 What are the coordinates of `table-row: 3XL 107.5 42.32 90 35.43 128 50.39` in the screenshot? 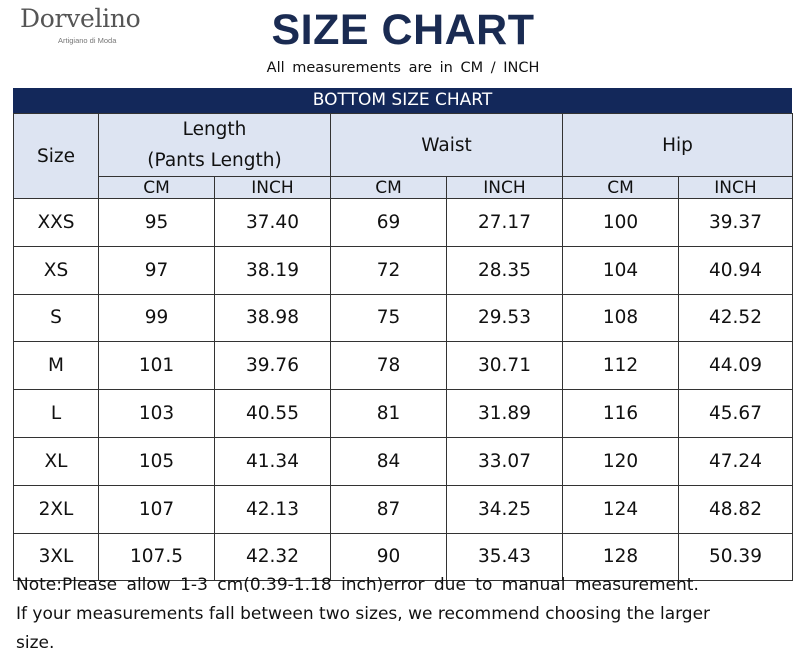 It's located at (403, 557).